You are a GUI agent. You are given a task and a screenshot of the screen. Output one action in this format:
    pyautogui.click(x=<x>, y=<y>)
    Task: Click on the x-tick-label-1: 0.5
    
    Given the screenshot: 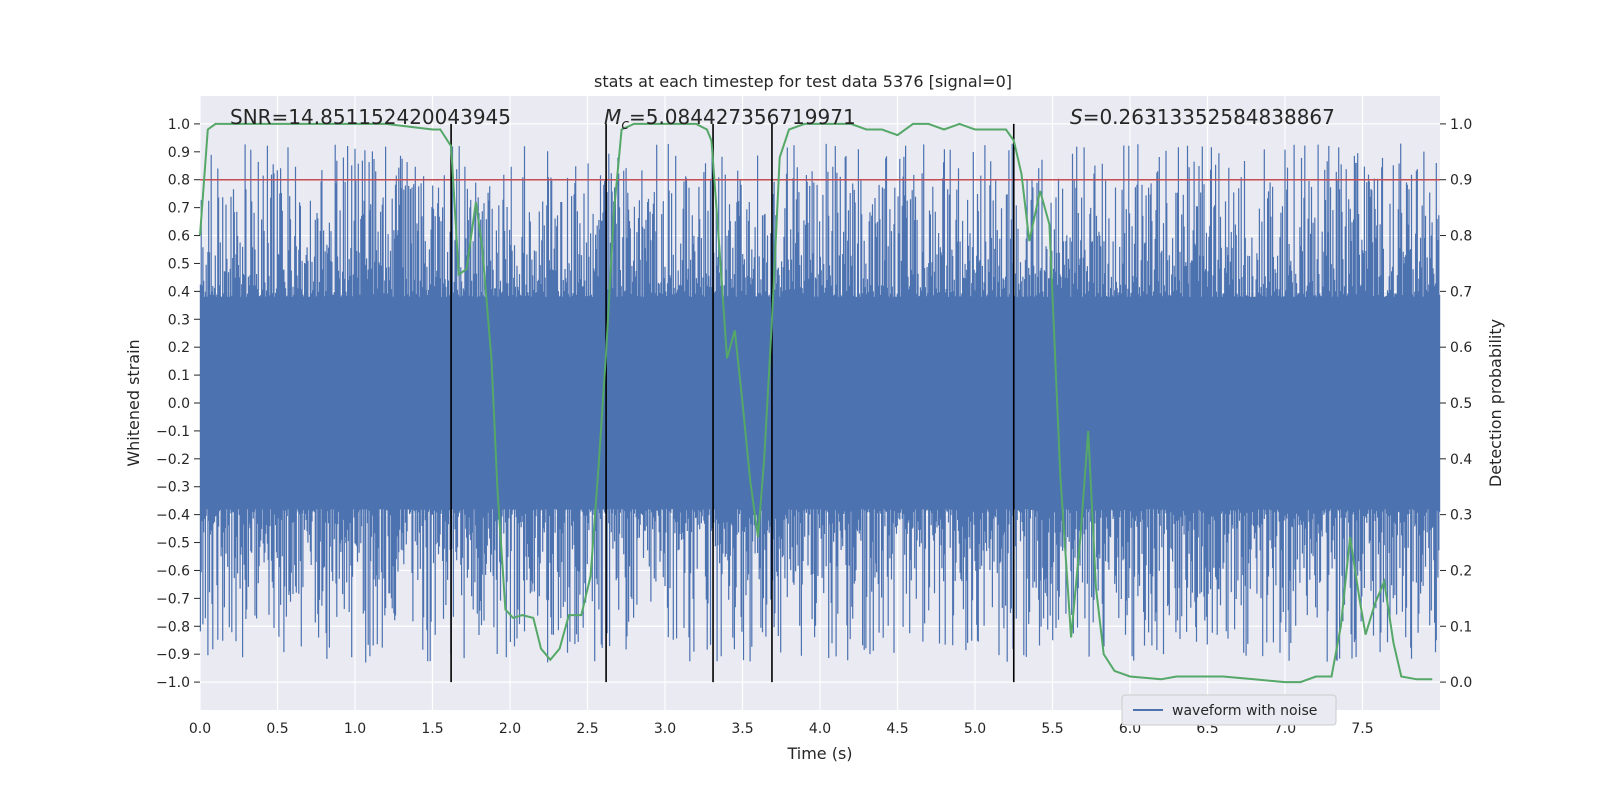 What is the action you would take?
    pyautogui.click(x=277, y=729)
    